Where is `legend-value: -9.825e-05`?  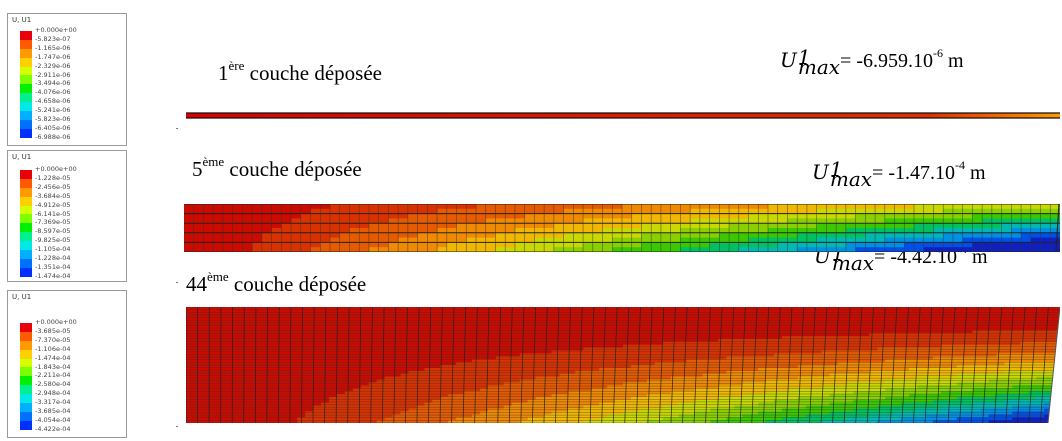 legend-value: -9.825e-05 is located at coordinates (53, 240).